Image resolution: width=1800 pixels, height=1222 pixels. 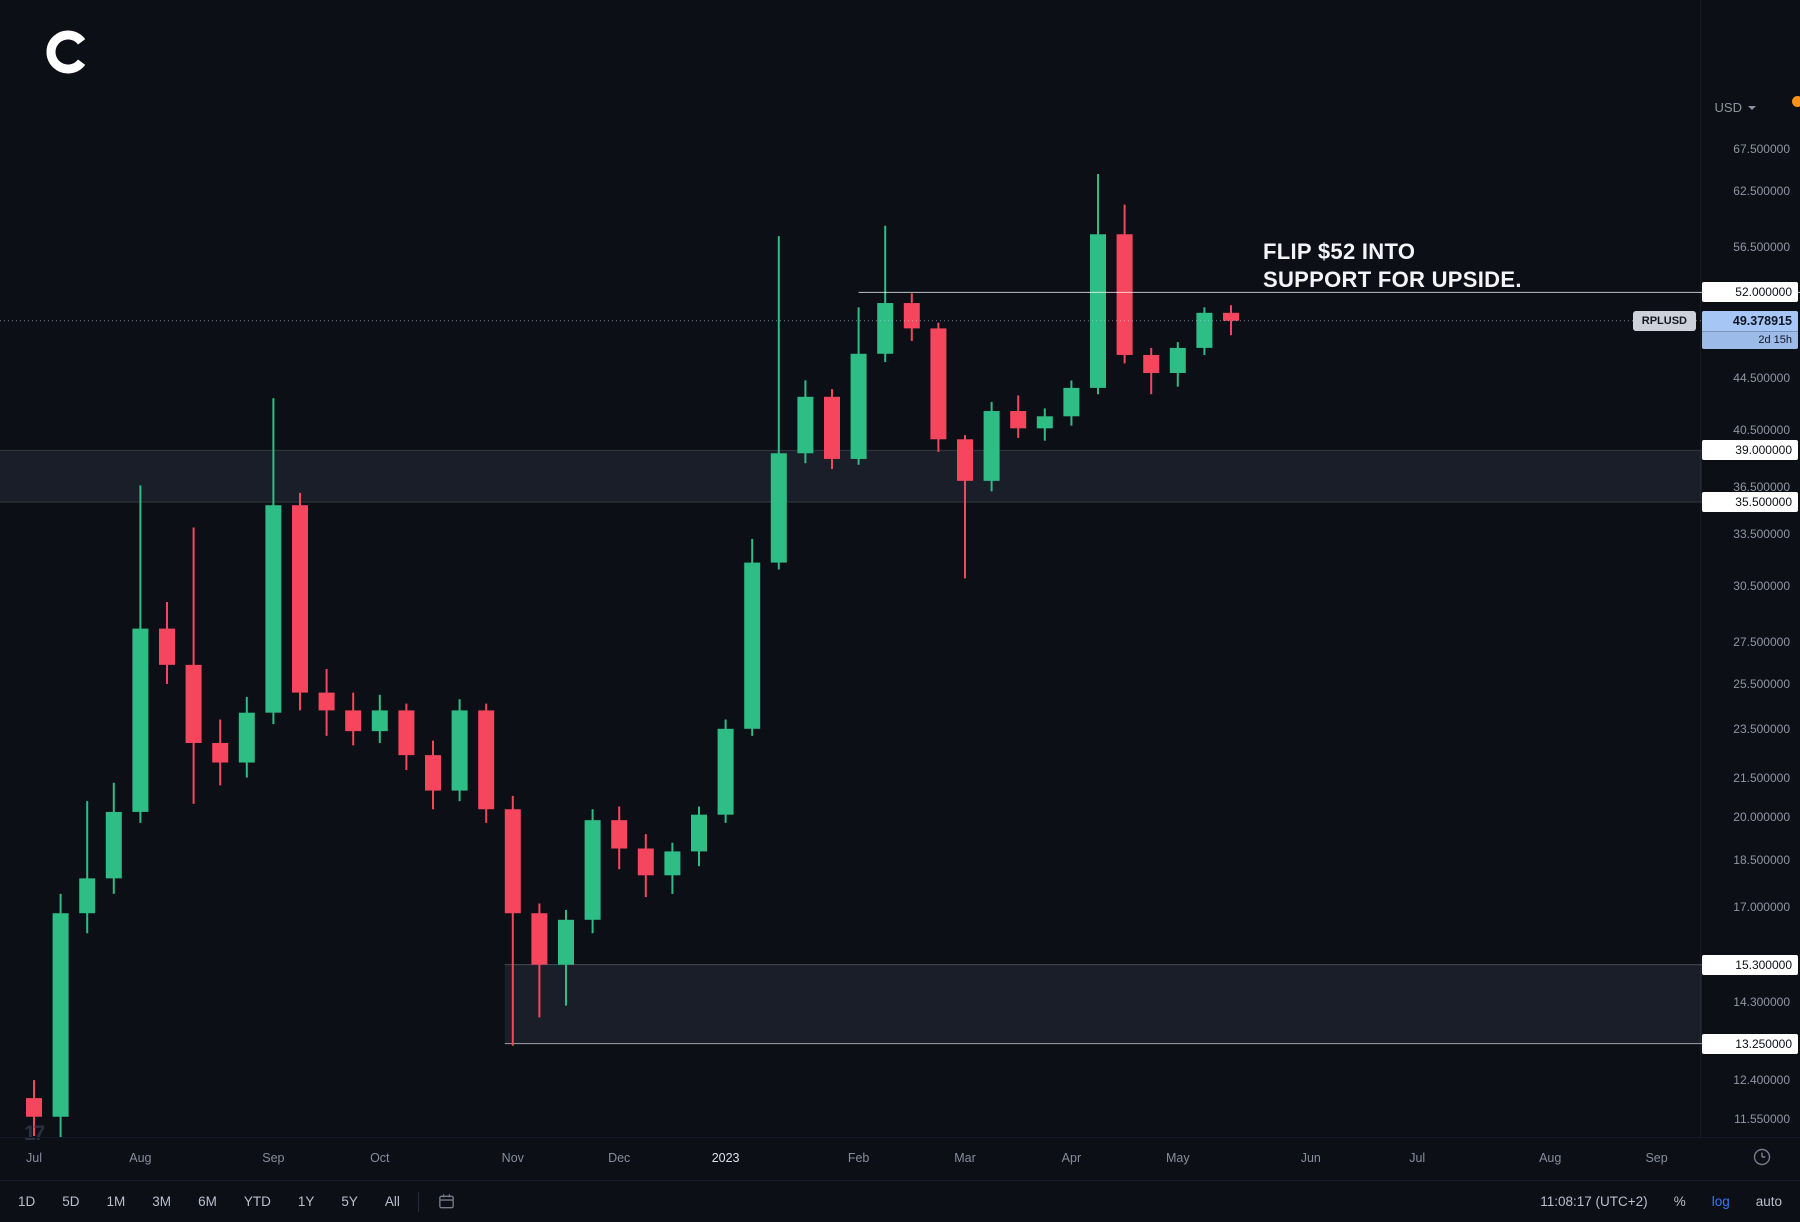 What do you see at coordinates (619, 1158) in the screenshot?
I see `time-tick-dec: Dec` at bounding box center [619, 1158].